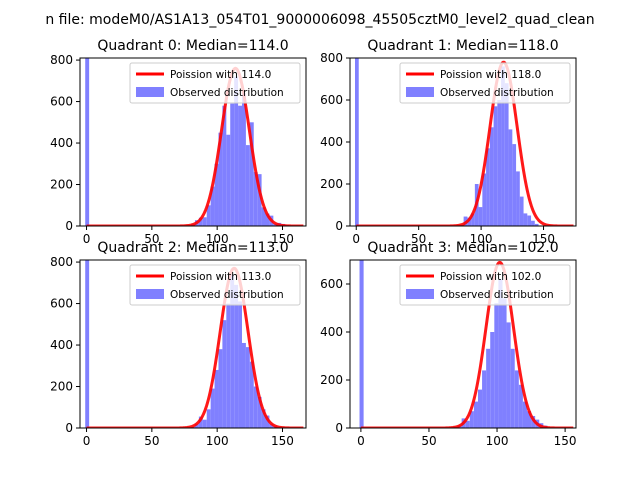  Describe the element at coordinates (195, 347) in the screenshot. I see `quadrant-2-poisson-line` at that location.